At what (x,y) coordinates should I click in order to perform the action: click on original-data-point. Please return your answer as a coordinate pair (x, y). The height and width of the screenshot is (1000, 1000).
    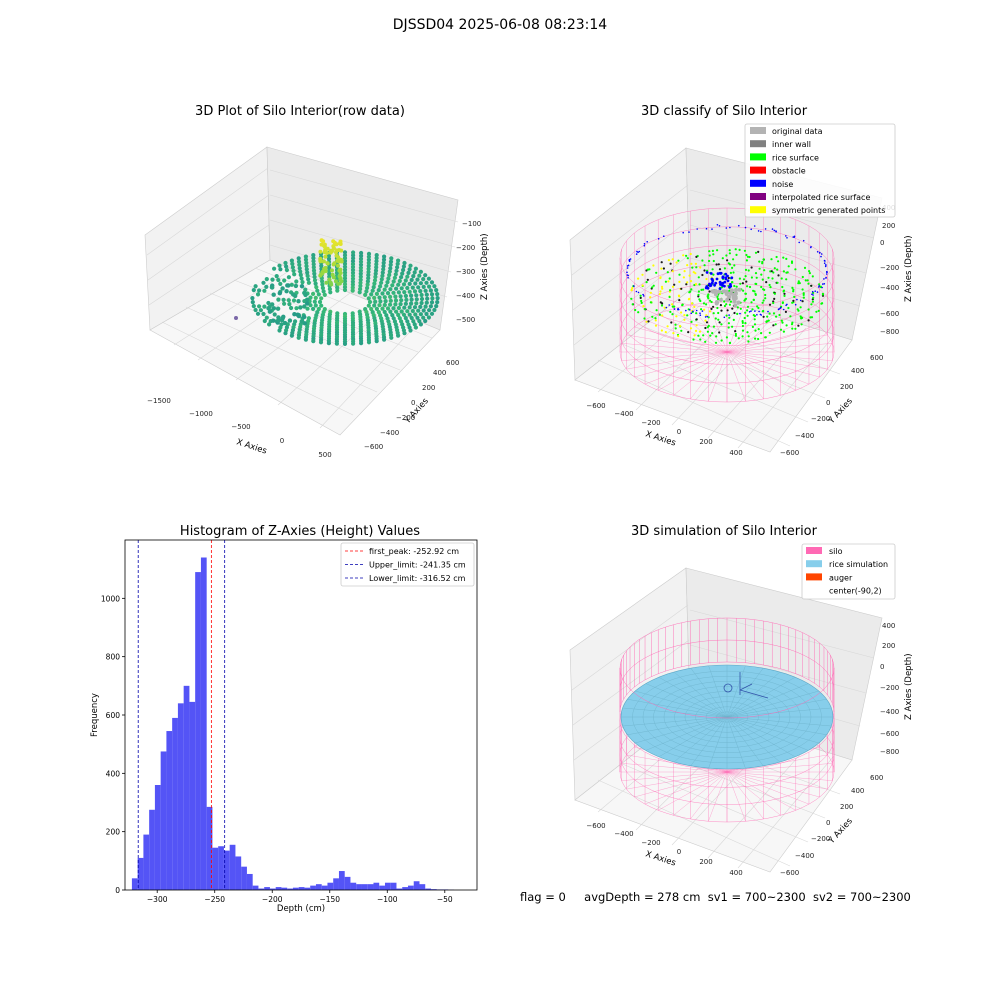
    Looking at the image, I should click on (739, 289).